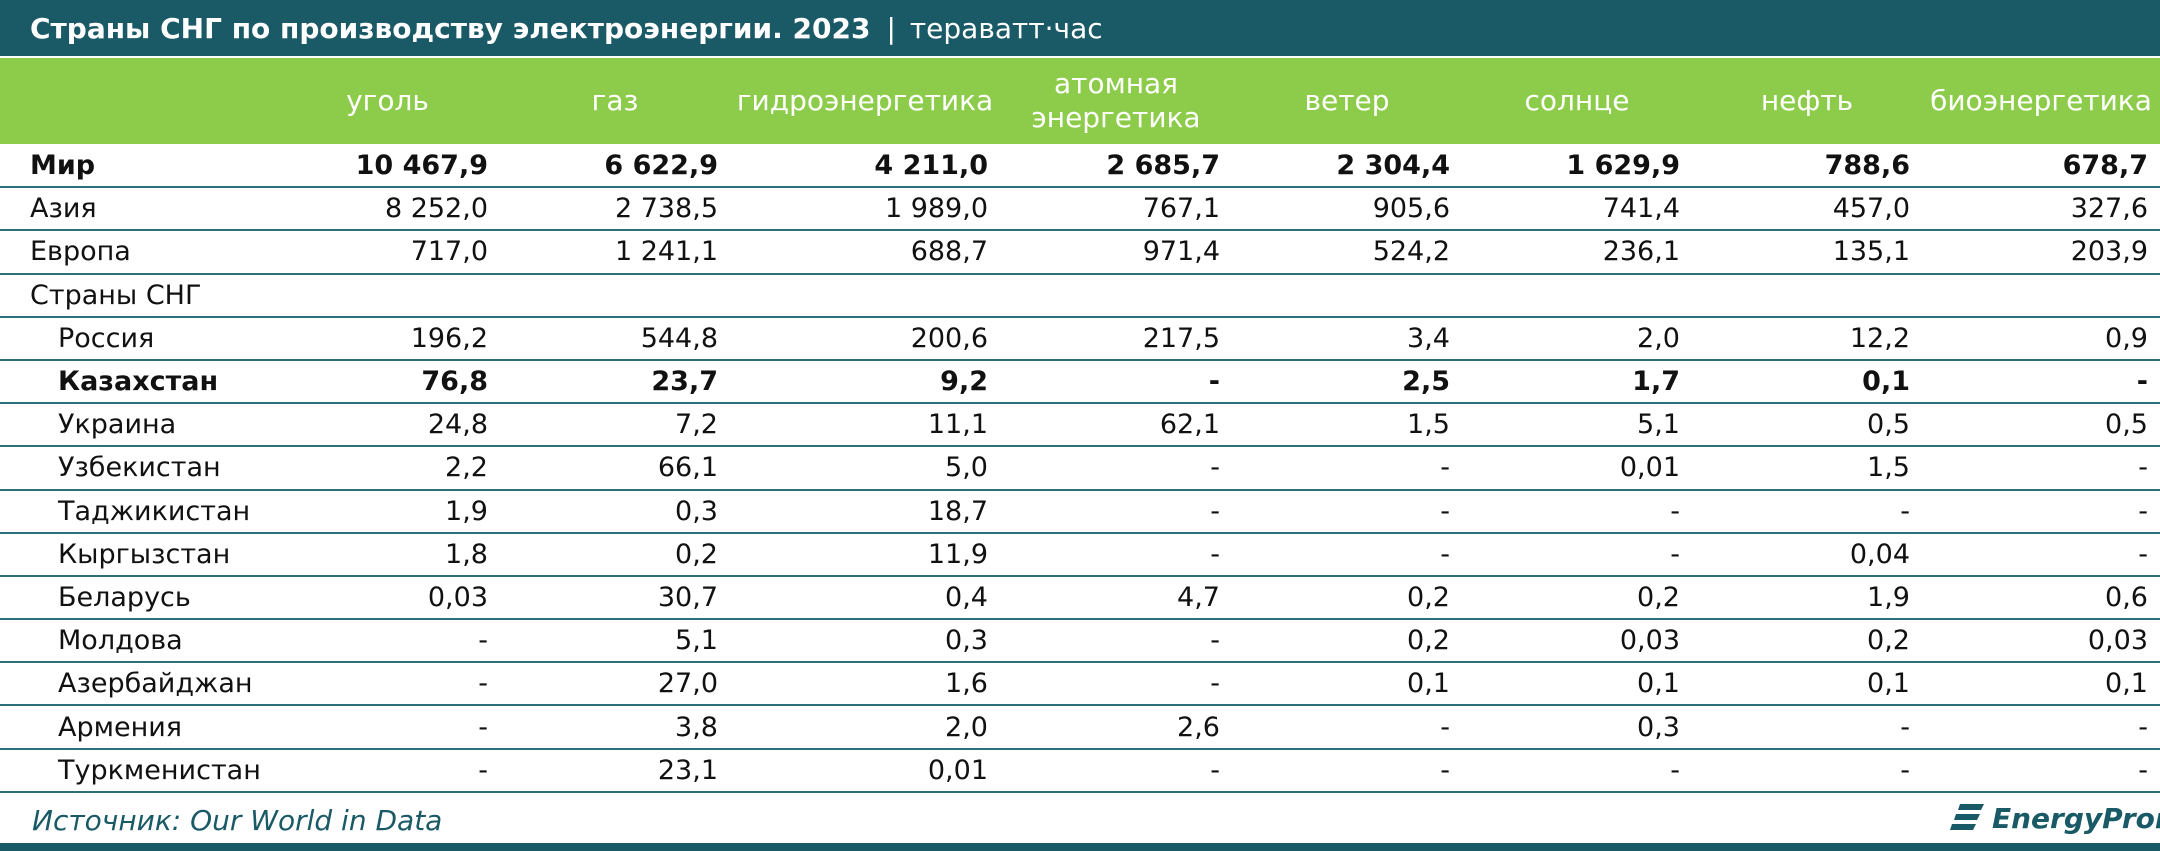 The height and width of the screenshot is (851, 2160). Describe the element at coordinates (615, 554) in the screenshot. I see `cell-gas: 0,2` at that location.